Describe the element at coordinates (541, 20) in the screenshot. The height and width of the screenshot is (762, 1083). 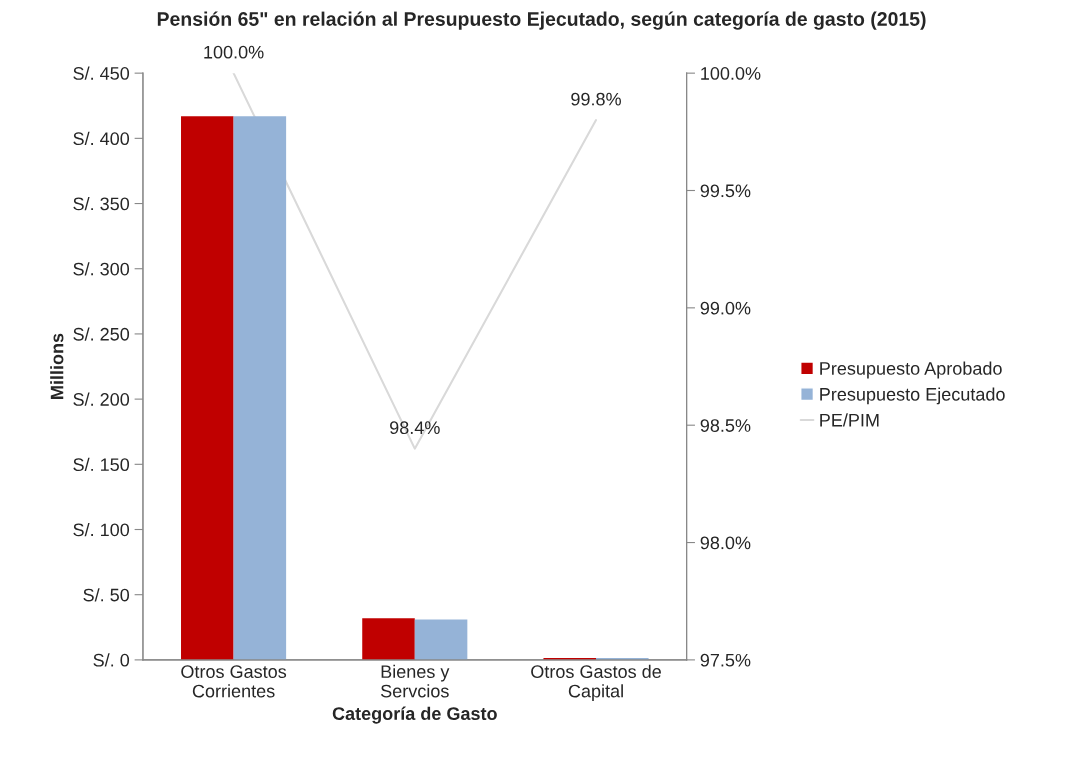
I see `chart-title: Pensión 65" en relación al Presupuesto Ejecutado, según categoría de gasto (2015)` at that location.